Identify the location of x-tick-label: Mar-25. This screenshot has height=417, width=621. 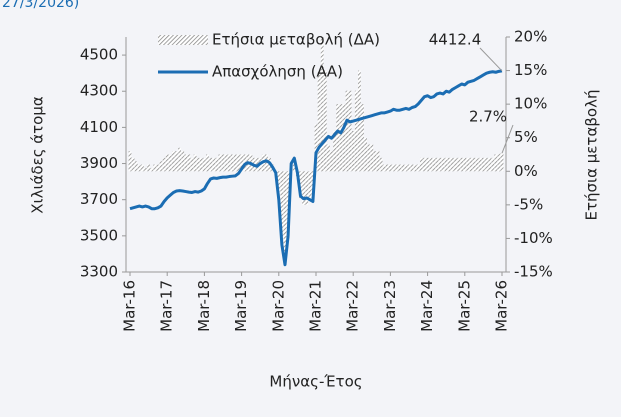
(464, 306).